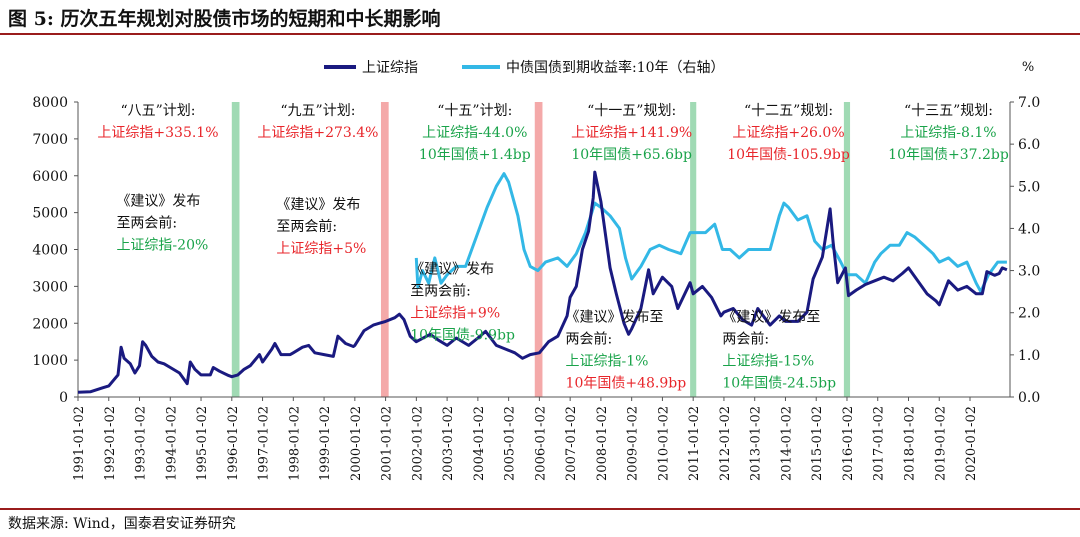 The image size is (1080, 537). Describe the element at coordinates (157, 133) in the screenshot. I see `annotation-line: 上证综指+335.1%` at that location.